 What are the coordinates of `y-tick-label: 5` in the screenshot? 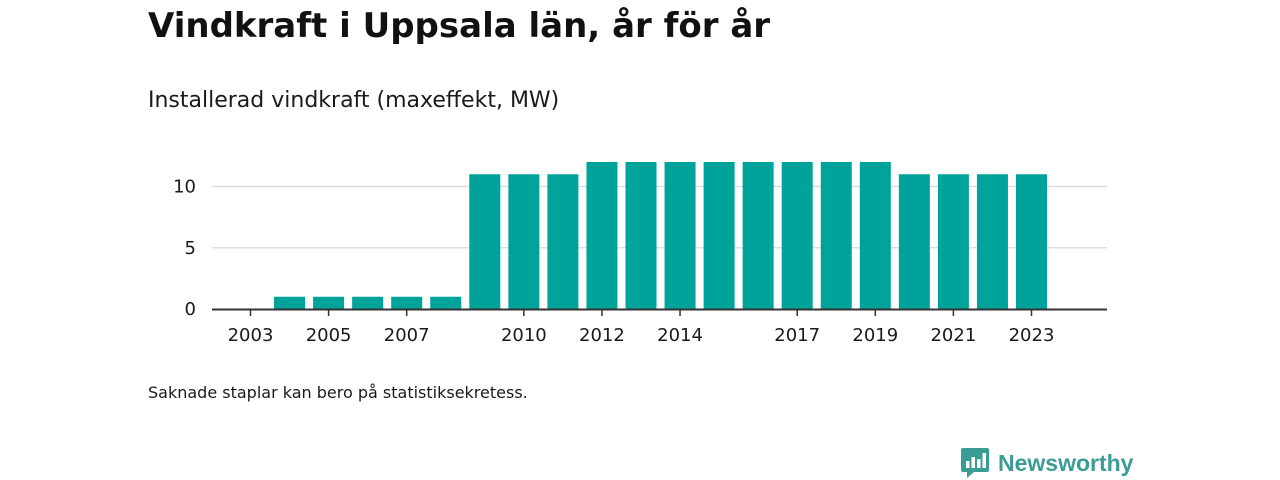 It's located at (190, 248).